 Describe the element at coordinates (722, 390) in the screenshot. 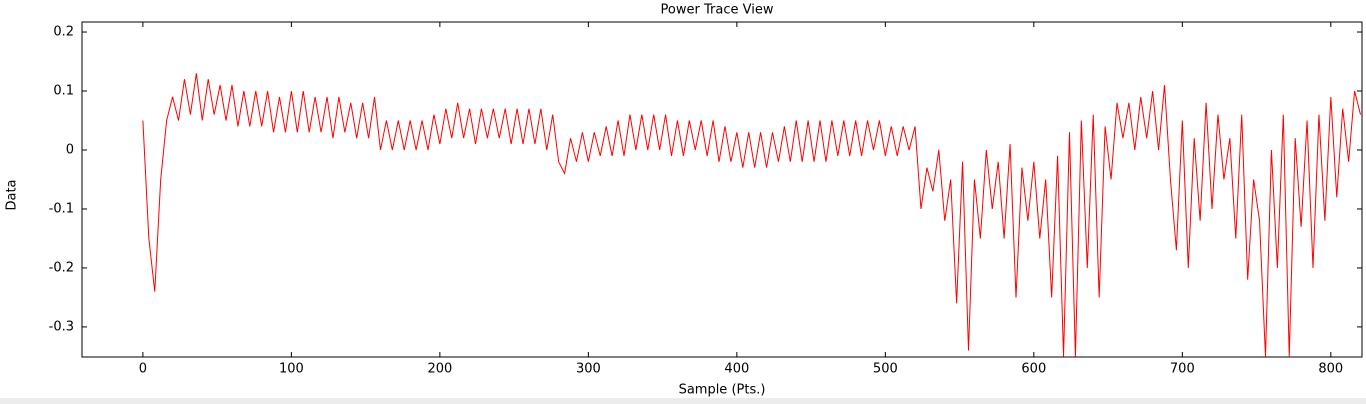

I see `x-axis-label: Sample (Pts.)` at that location.